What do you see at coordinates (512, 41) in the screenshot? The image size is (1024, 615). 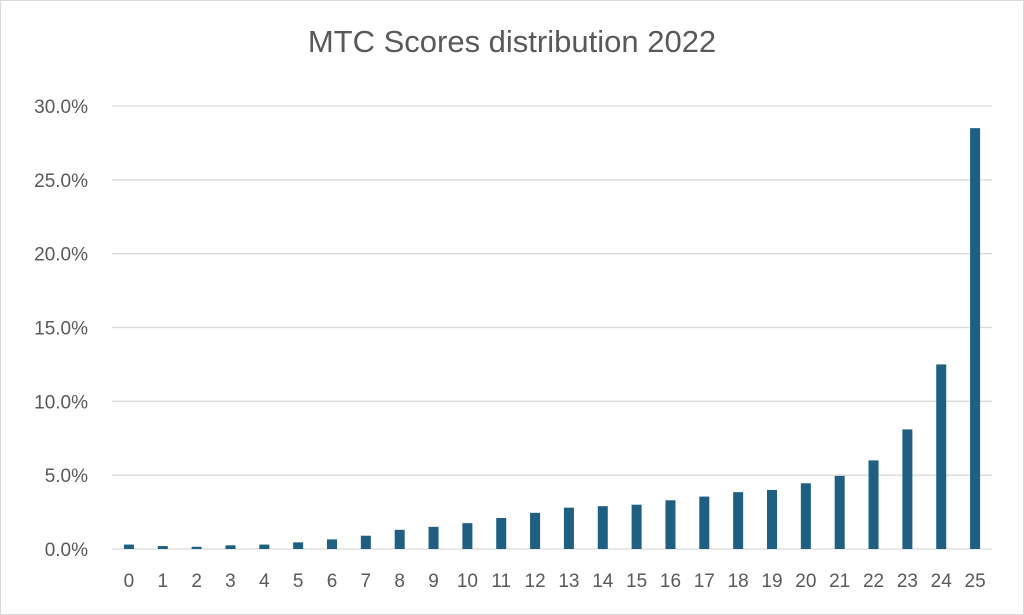 I see `chart-title: MTC Scores distribution 2022` at bounding box center [512, 41].